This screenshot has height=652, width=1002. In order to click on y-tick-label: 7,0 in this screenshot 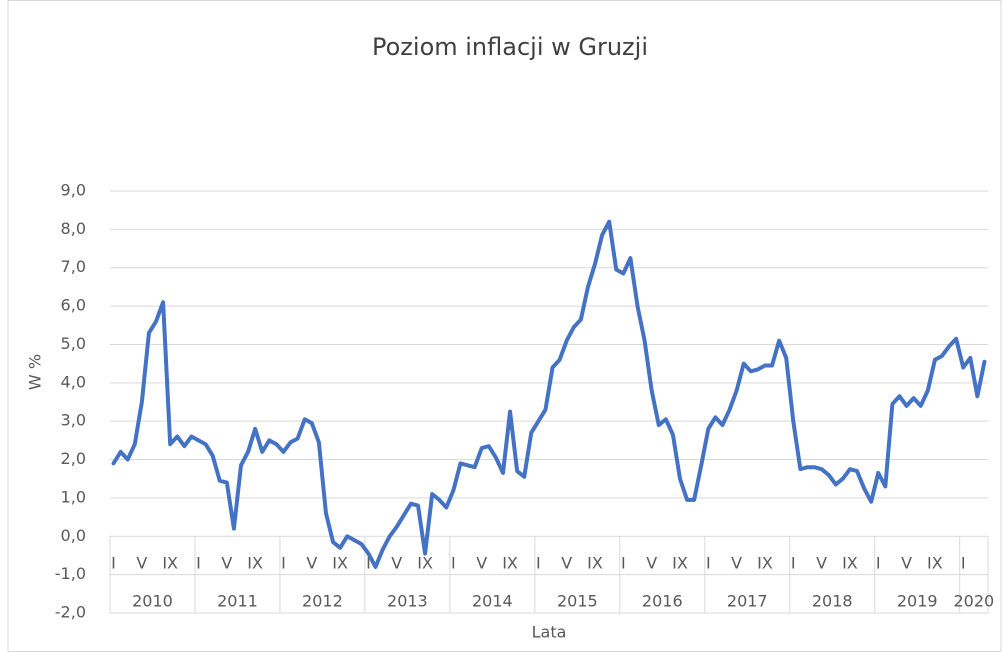, I will do `click(73, 266)`.